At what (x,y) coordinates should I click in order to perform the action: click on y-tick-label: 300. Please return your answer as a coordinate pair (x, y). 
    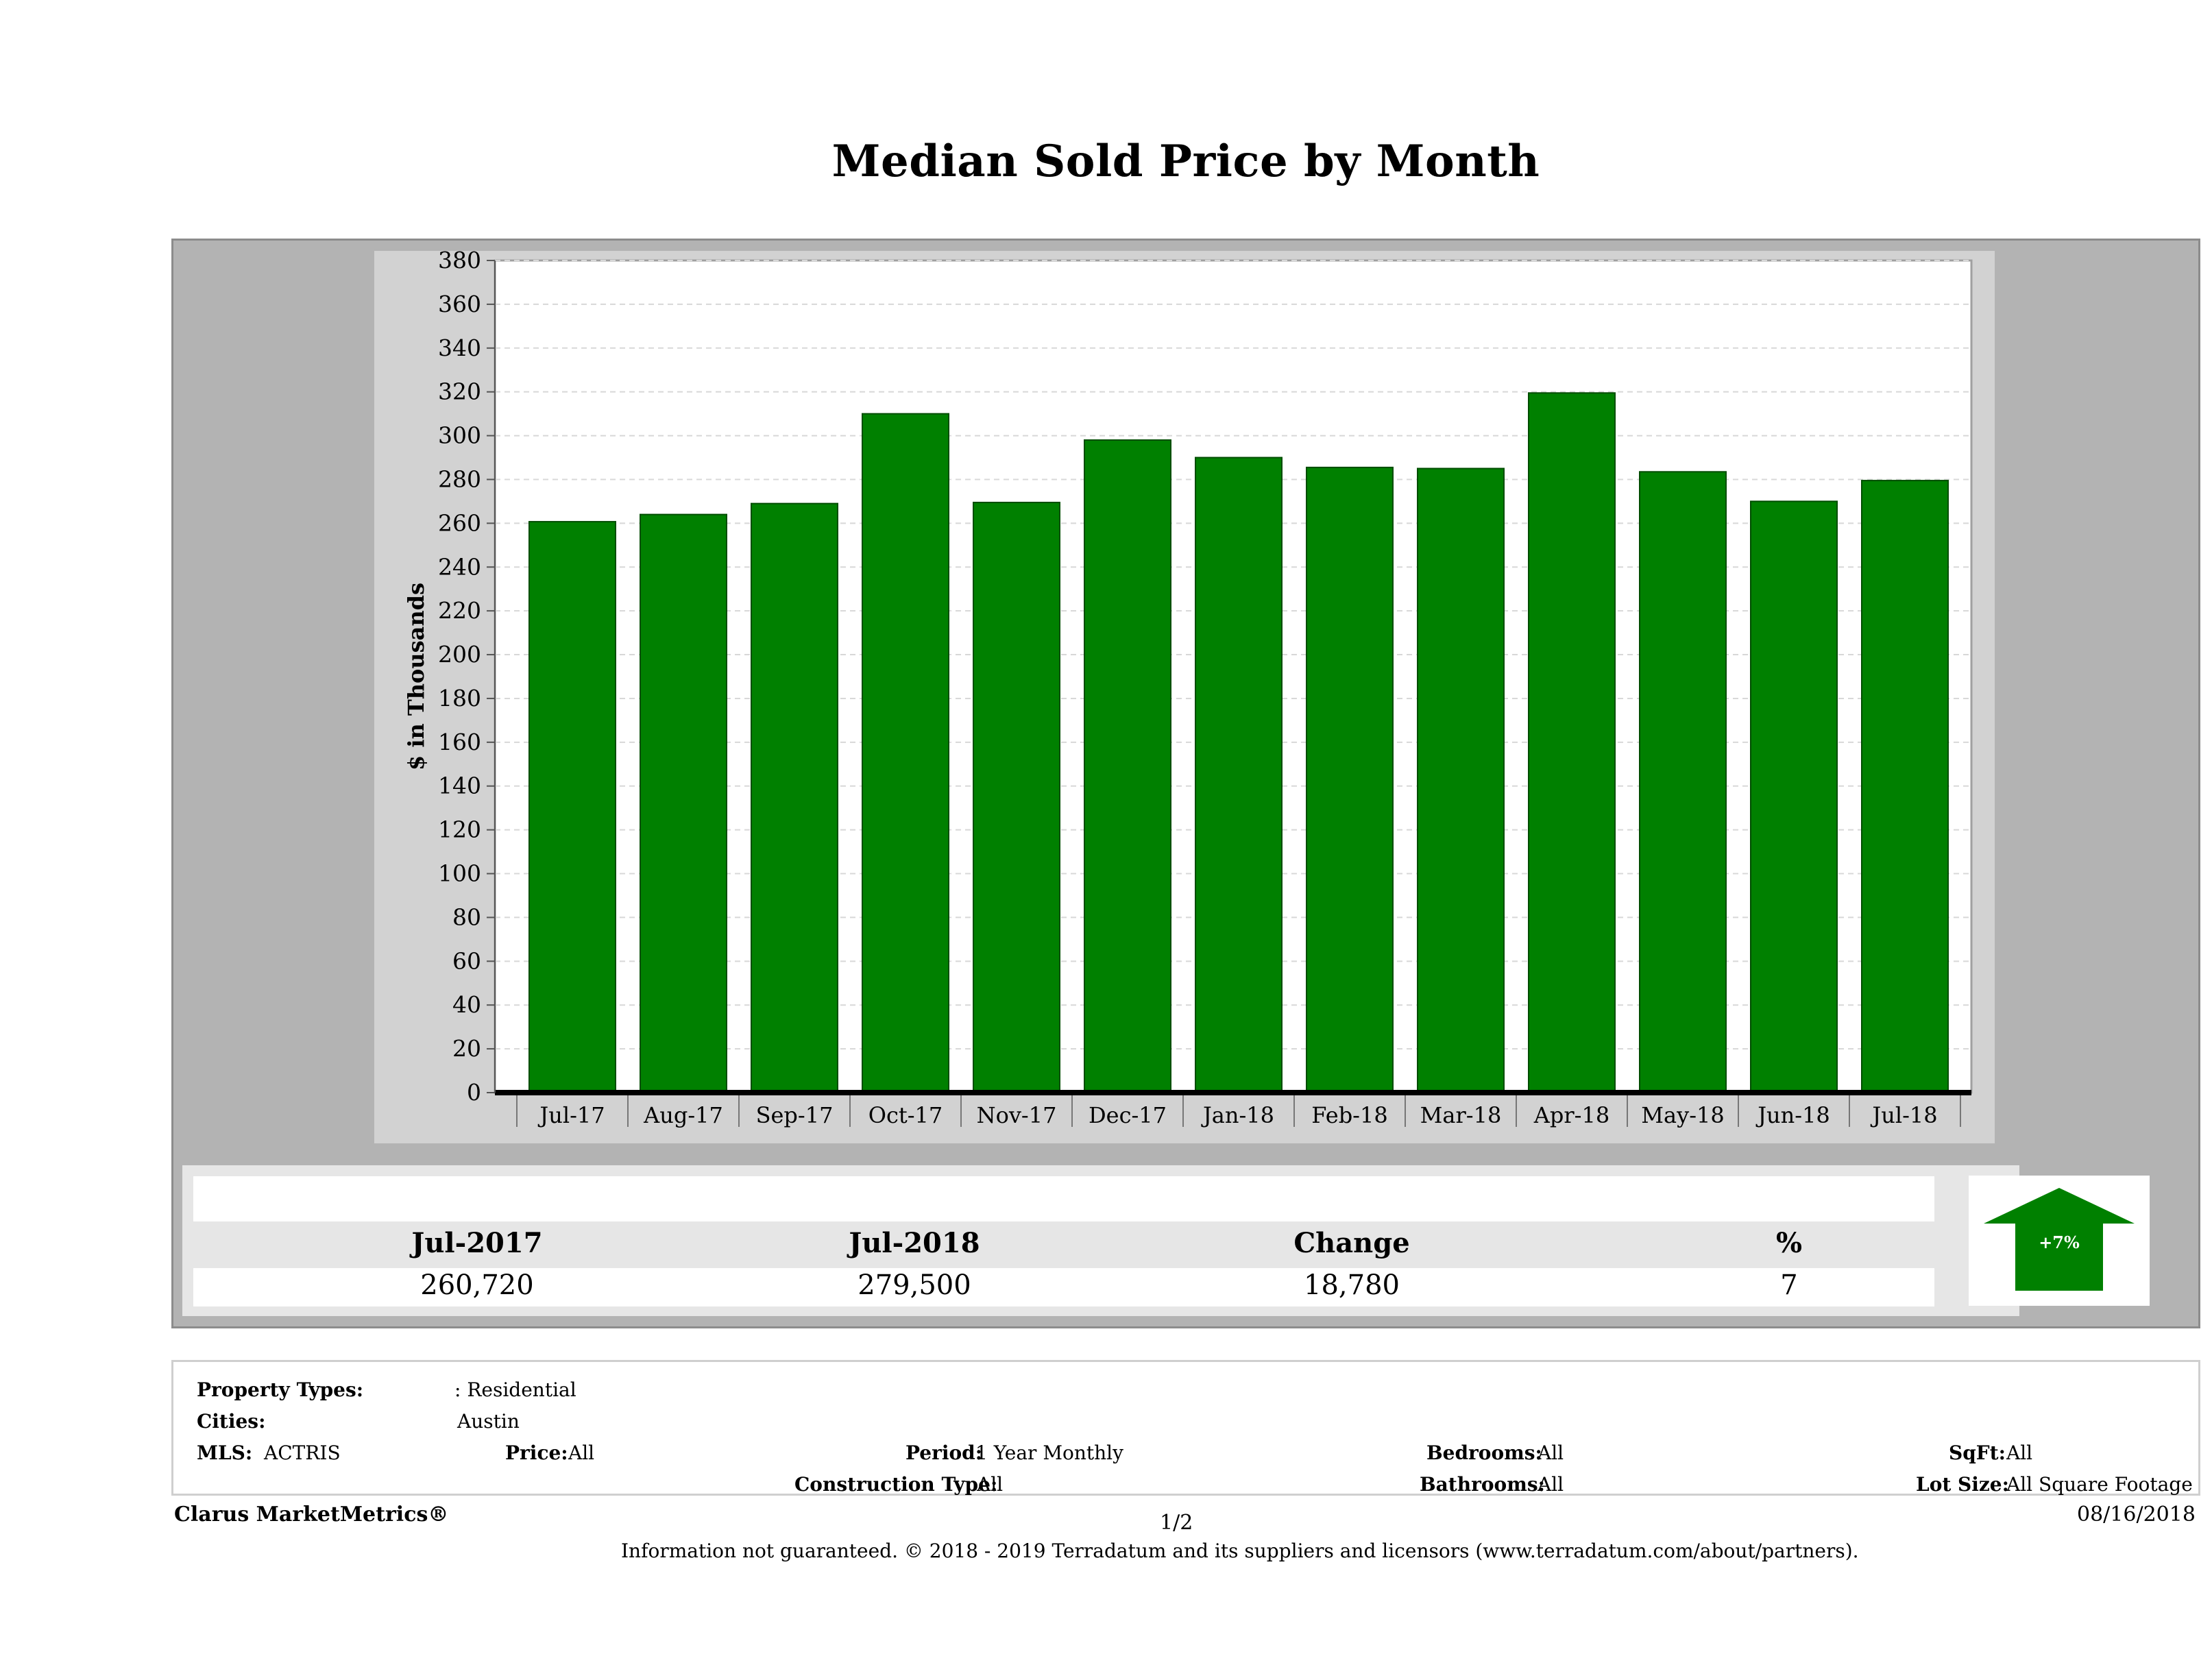
    Looking at the image, I should click on (460, 435).